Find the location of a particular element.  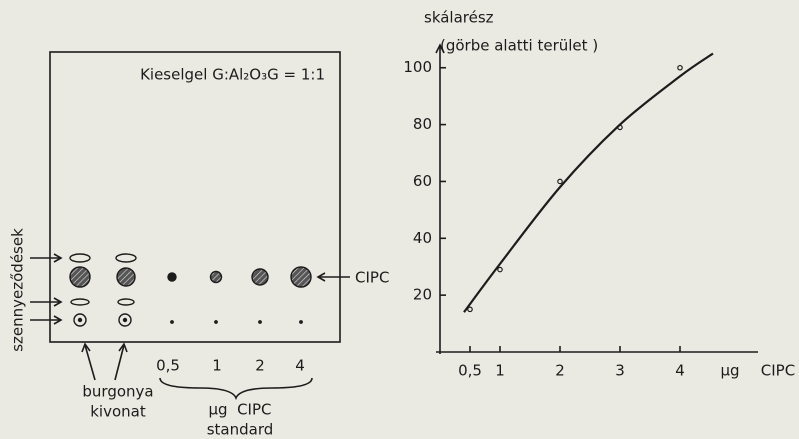

y-tick-label: 100 is located at coordinates (417, 67).